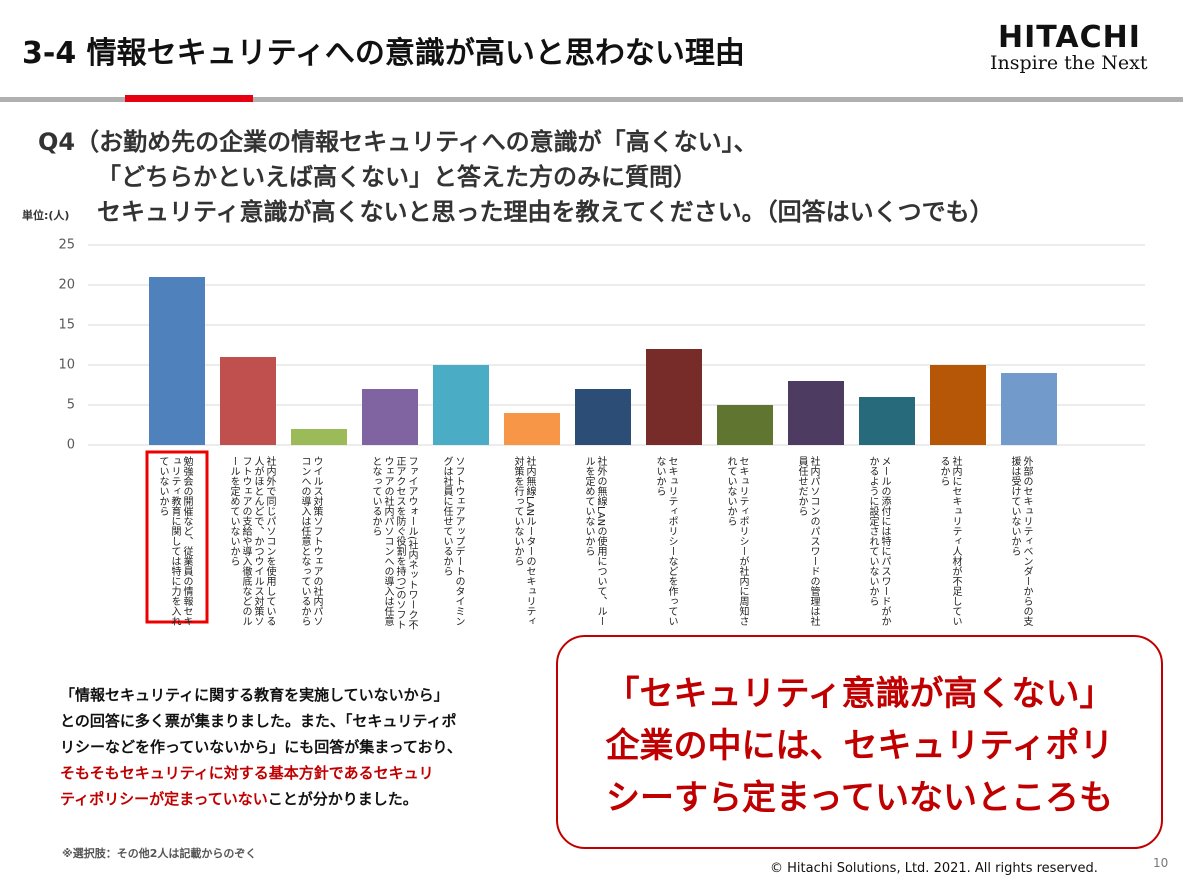  Describe the element at coordinates (189, 98) in the screenshot. I see `header-accent` at that location.